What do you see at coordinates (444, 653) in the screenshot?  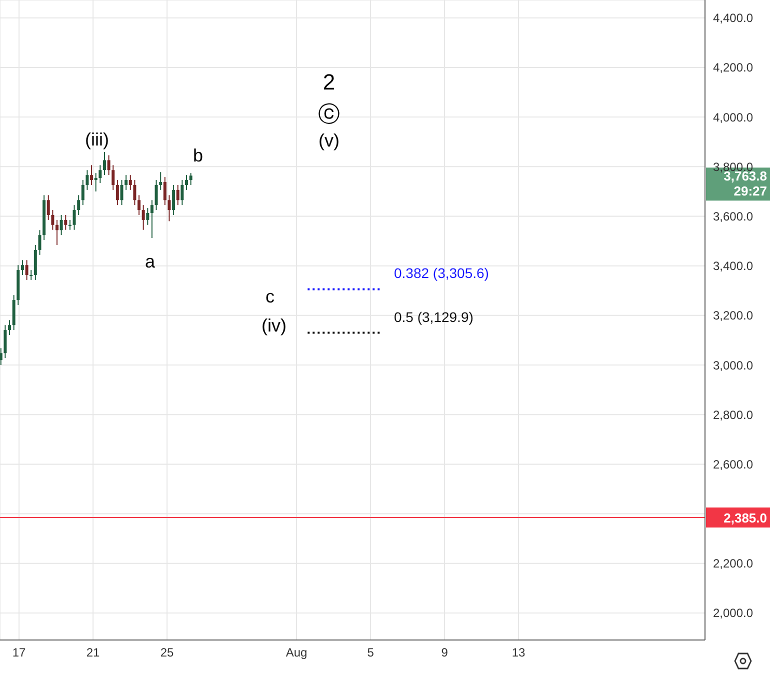 I see `x-tick-label: 9` at bounding box center [444, 653].